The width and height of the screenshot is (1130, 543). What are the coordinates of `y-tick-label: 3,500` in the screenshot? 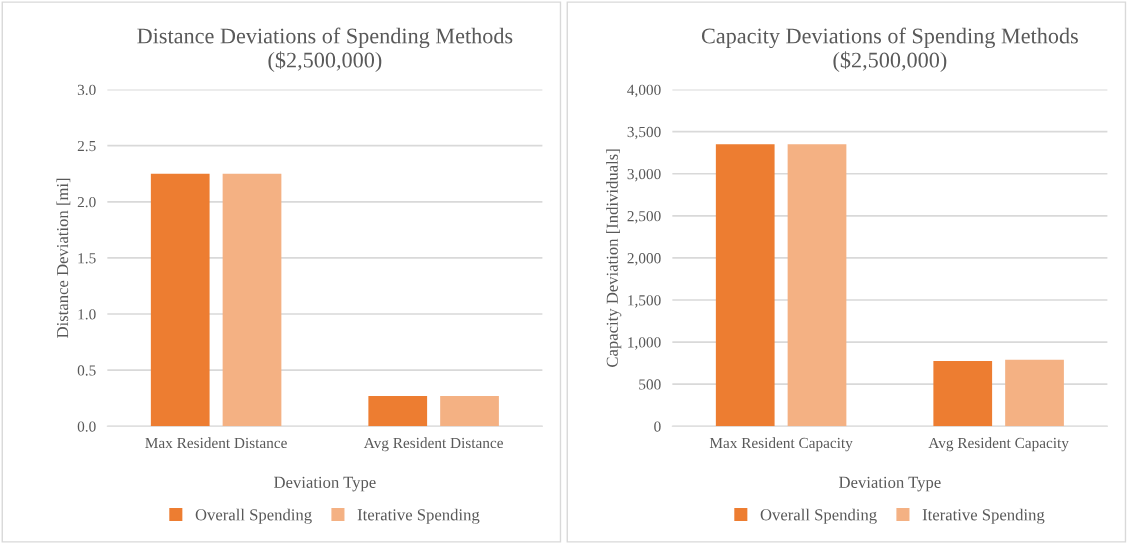 It's located at (644, 133).